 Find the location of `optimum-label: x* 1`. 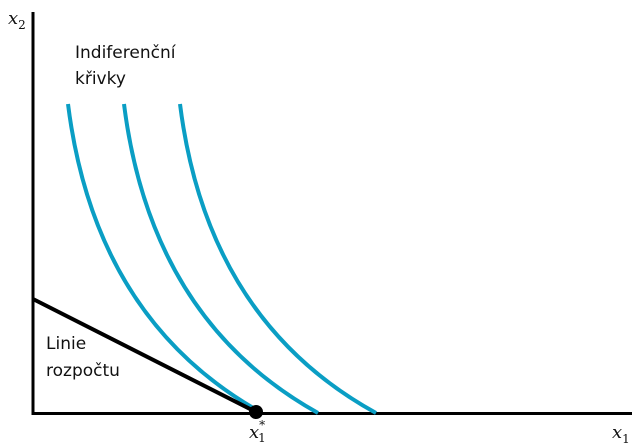

optimum-label: x* 1 is located at coordinates (257, 431).